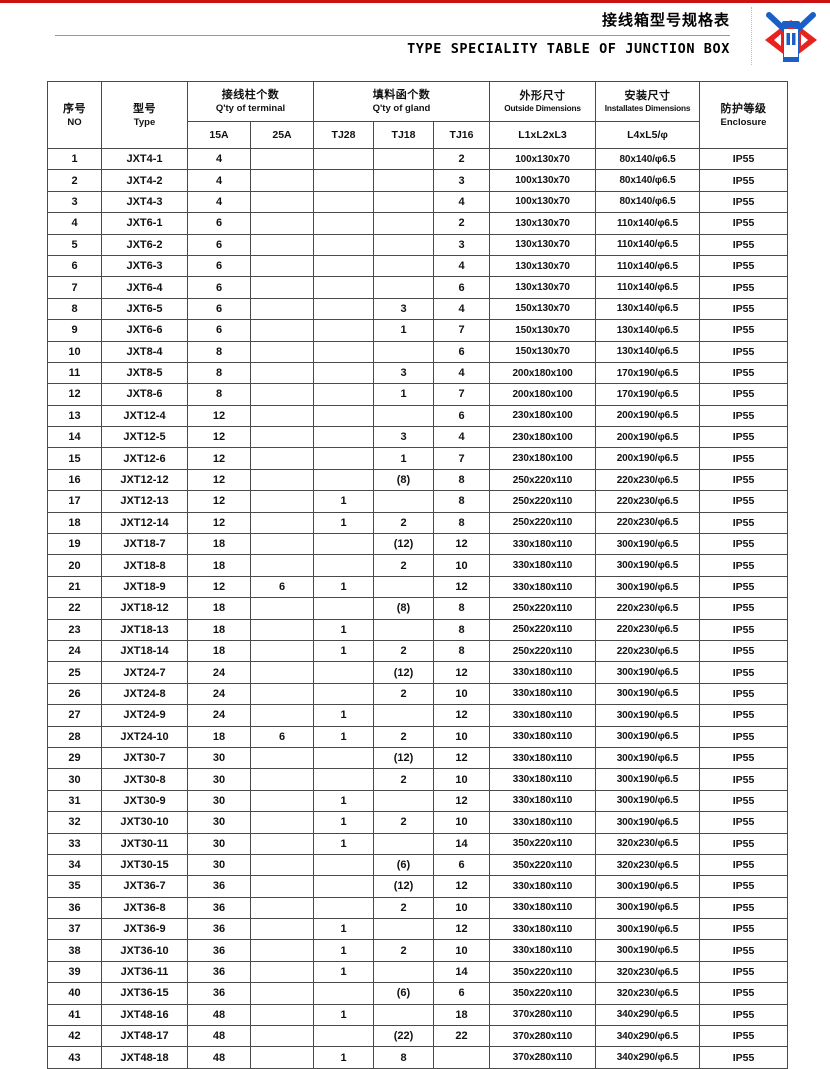 The height and width of the screenshot is (1069, 830). Describe the element at coordinates (461, 993) in the screenshot. I see `cell-tj16: 6` at that location.